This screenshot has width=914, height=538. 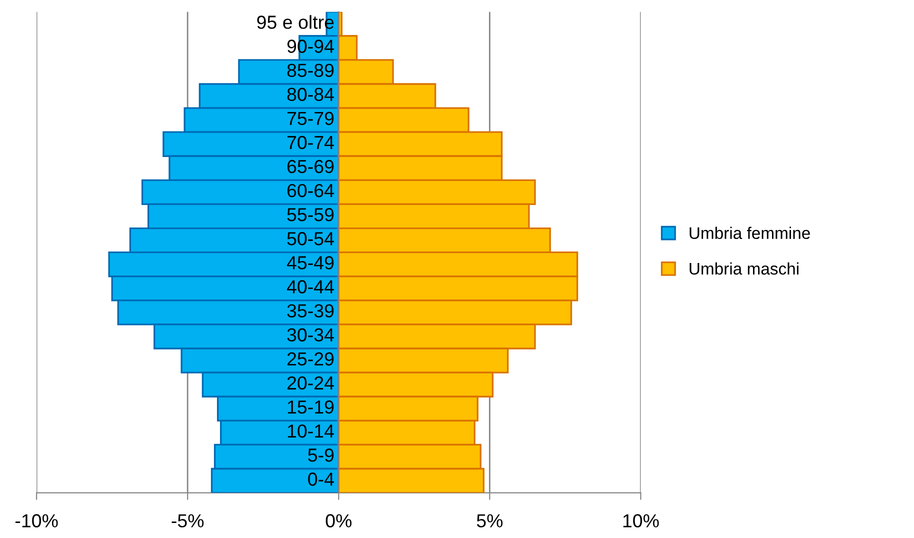 What do you see at coordinates (310, 167) in the screenshot?
I see `y-tick-label: 65-69` at bounding box center [310, 167].